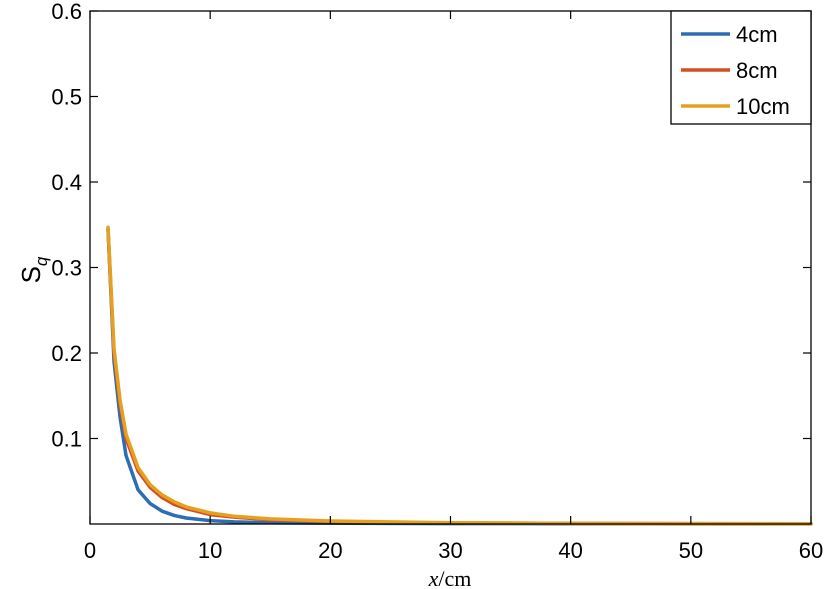  I want to click on x-tick-label: 60, so click(811, 550).